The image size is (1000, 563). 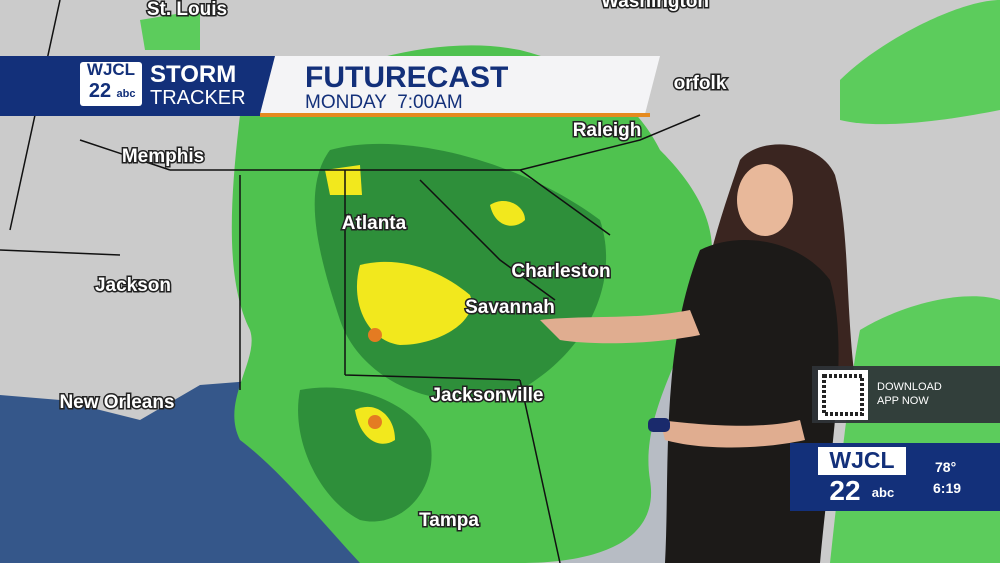 What do you see at coordinates (198, 98) in the screenshot?
I see `brand-bottom: TRACKER` at bounding box center [198, 98].